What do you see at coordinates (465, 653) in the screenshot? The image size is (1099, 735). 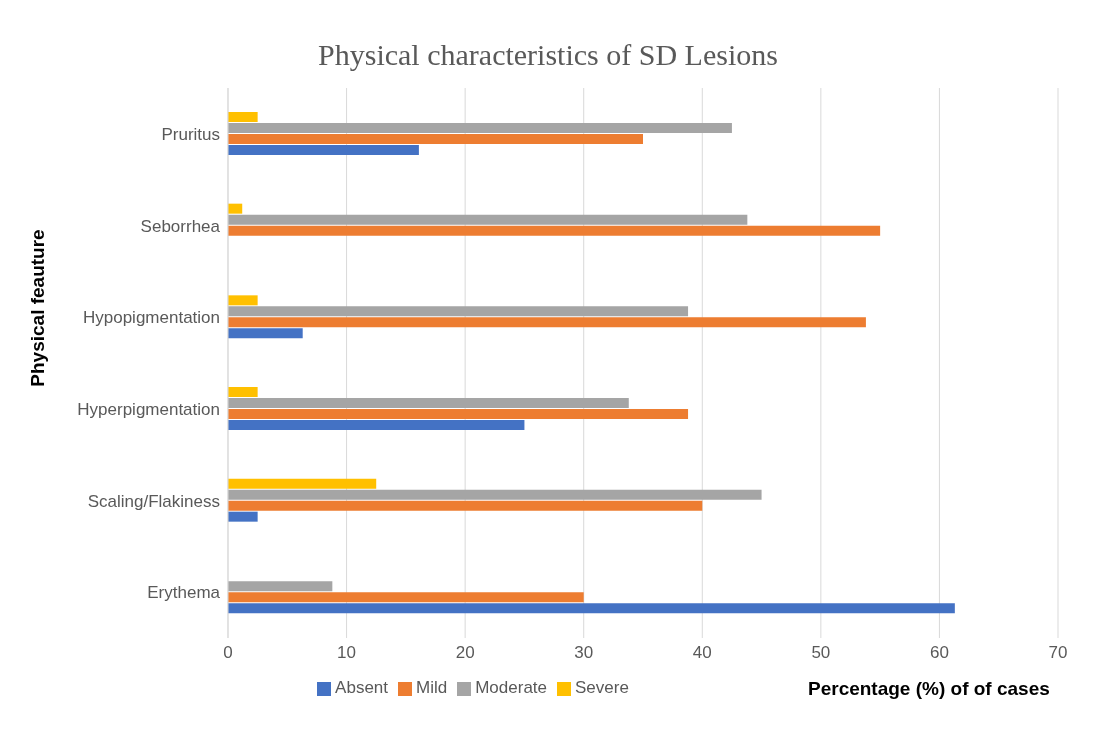 I see `x-tick-label: 20` at bounding box center [465, 653].